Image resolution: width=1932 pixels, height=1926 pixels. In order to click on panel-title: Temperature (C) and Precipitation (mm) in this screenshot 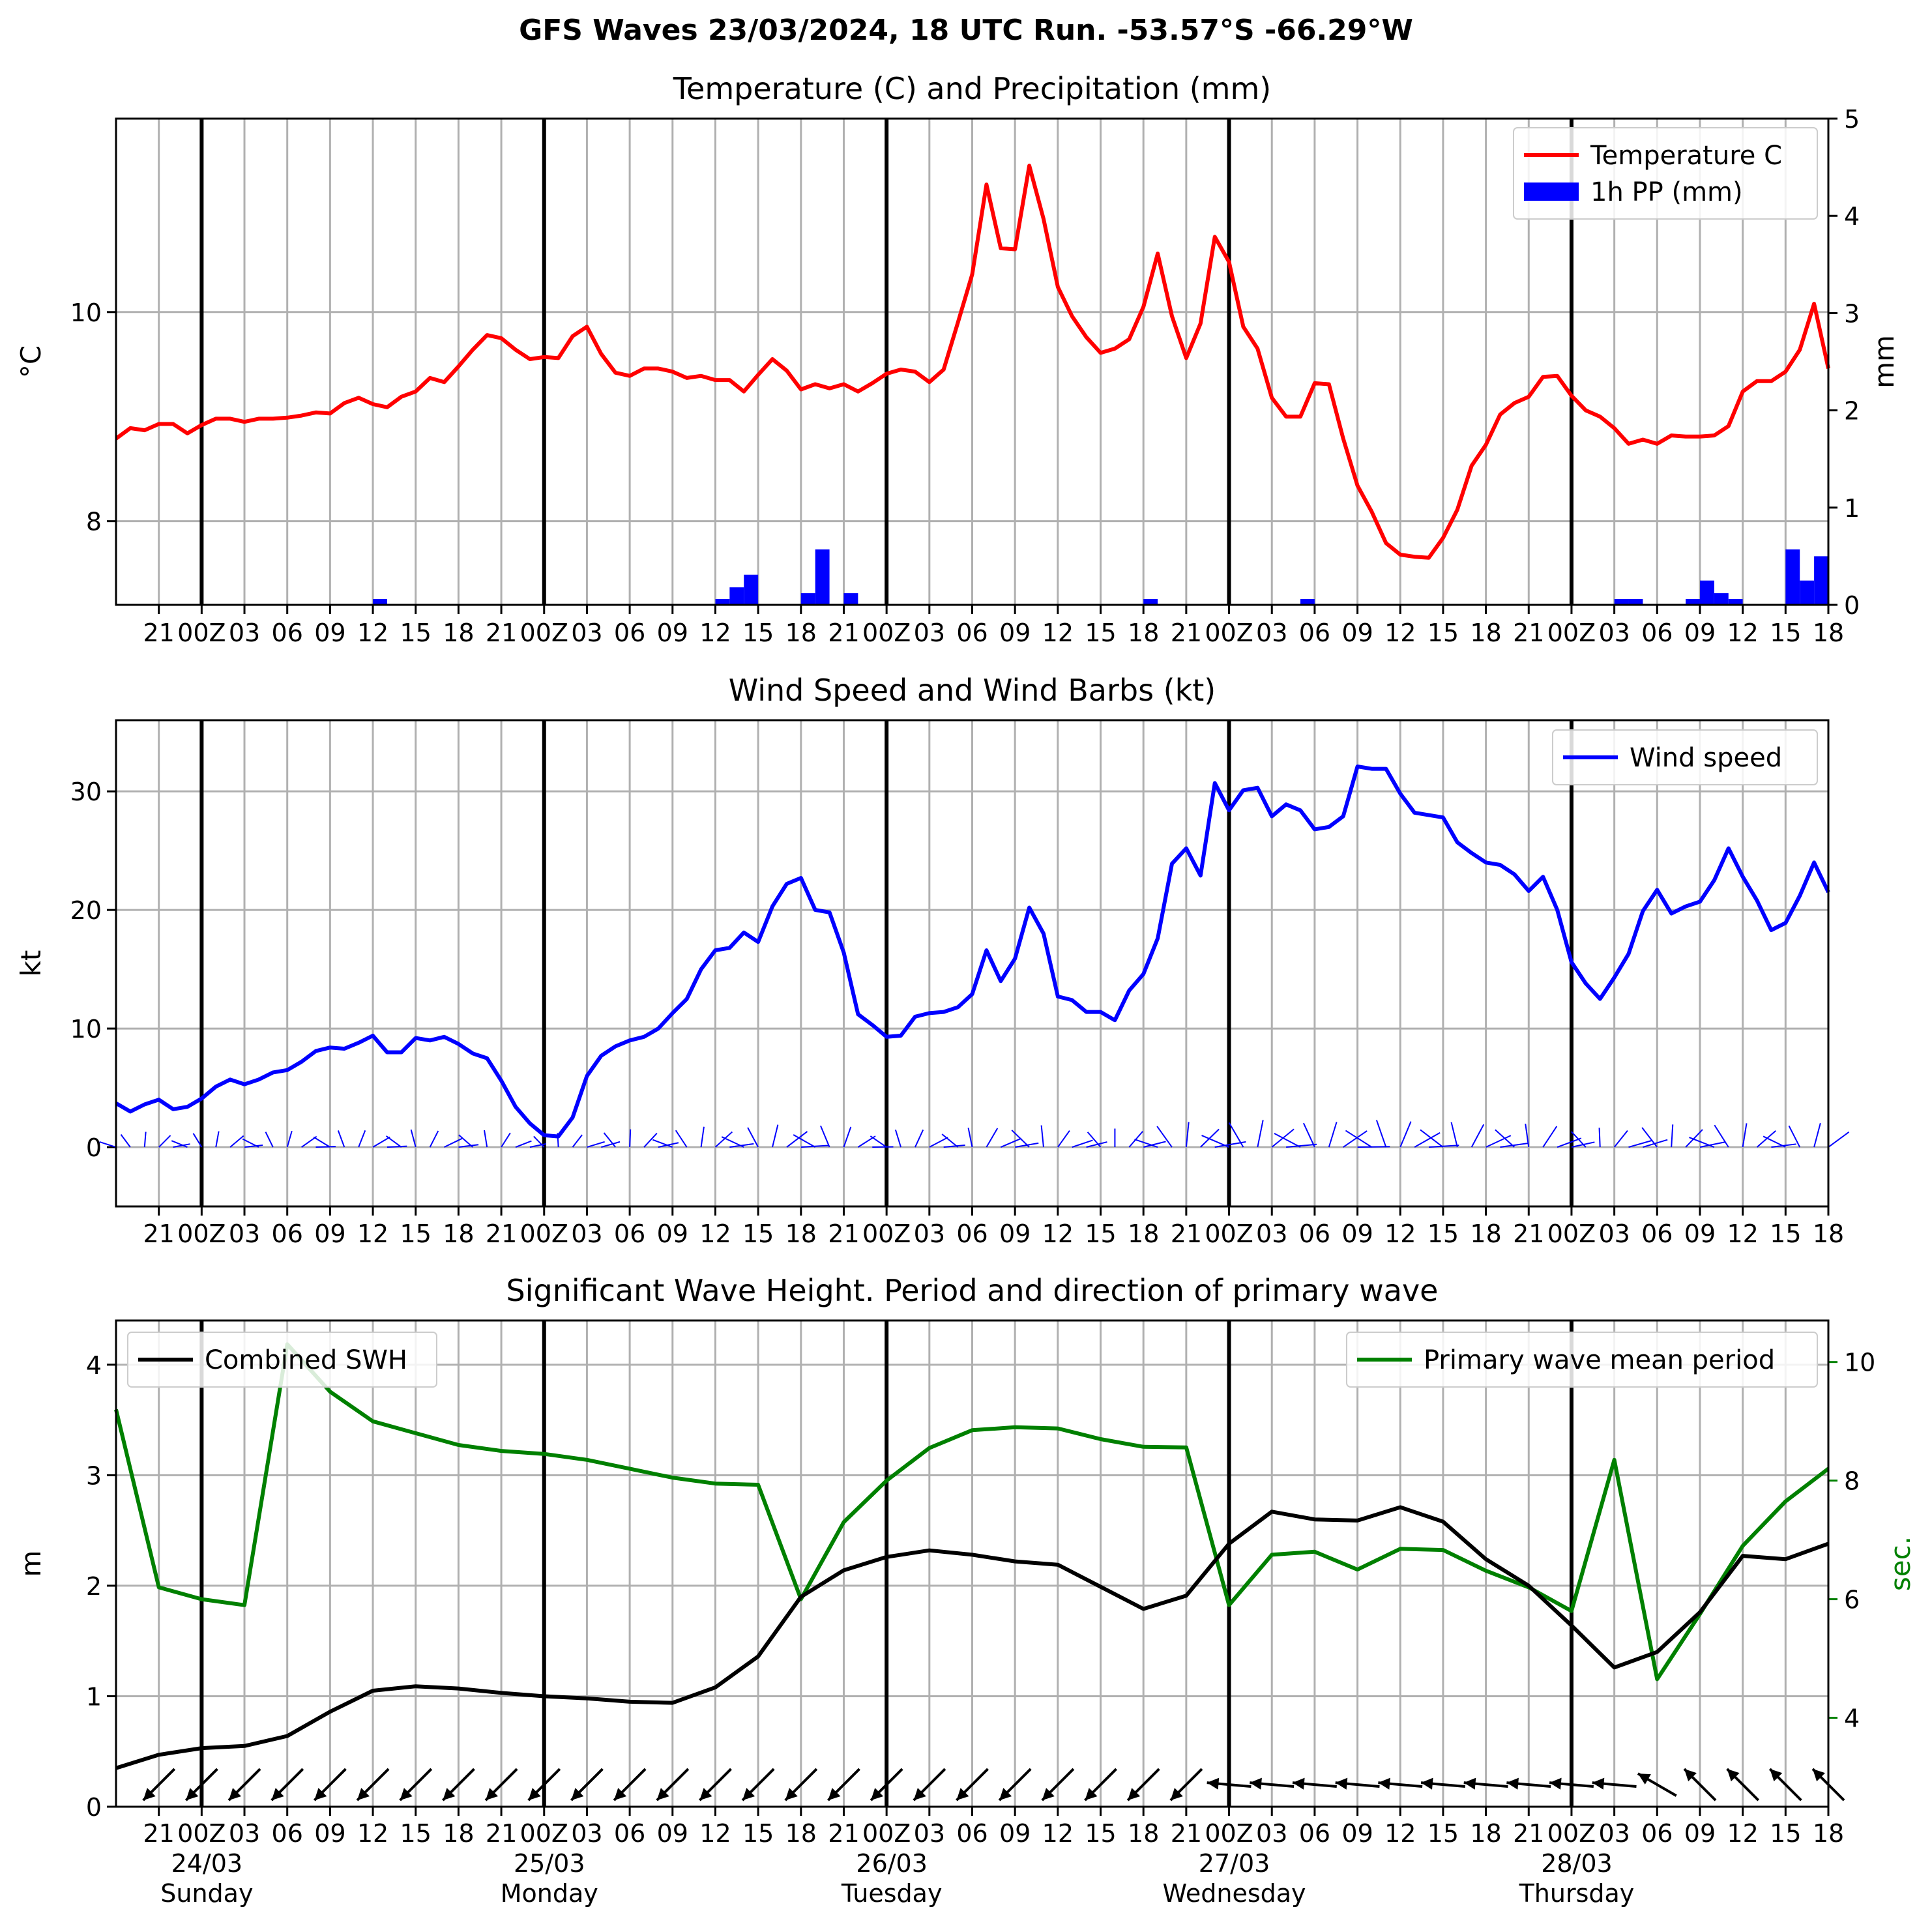, I will do `click(972, 88)`.